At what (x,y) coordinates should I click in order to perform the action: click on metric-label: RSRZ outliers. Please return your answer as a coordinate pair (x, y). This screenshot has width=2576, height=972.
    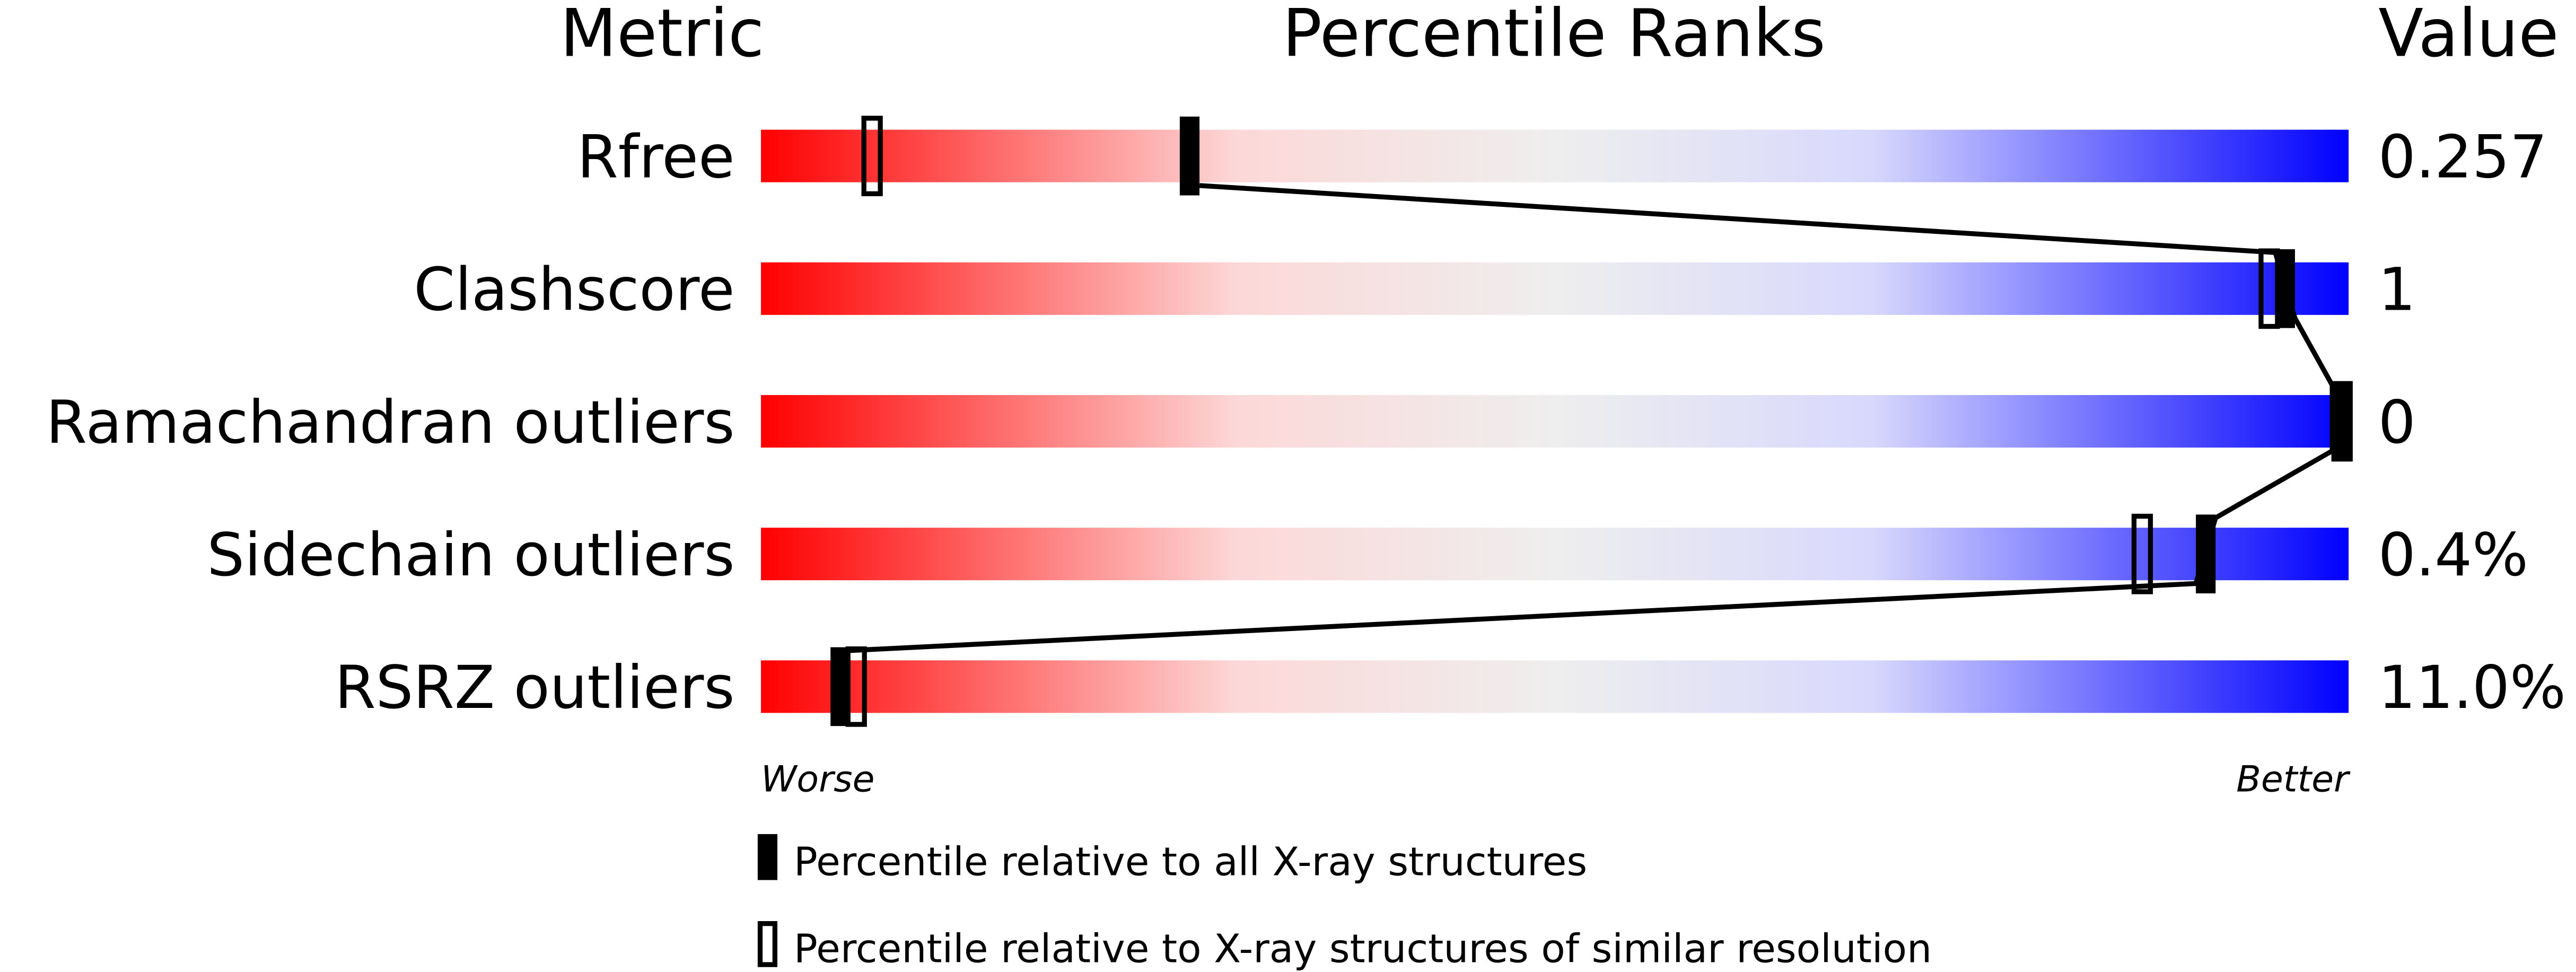
    Looking at the image, I should click on (534, 688).